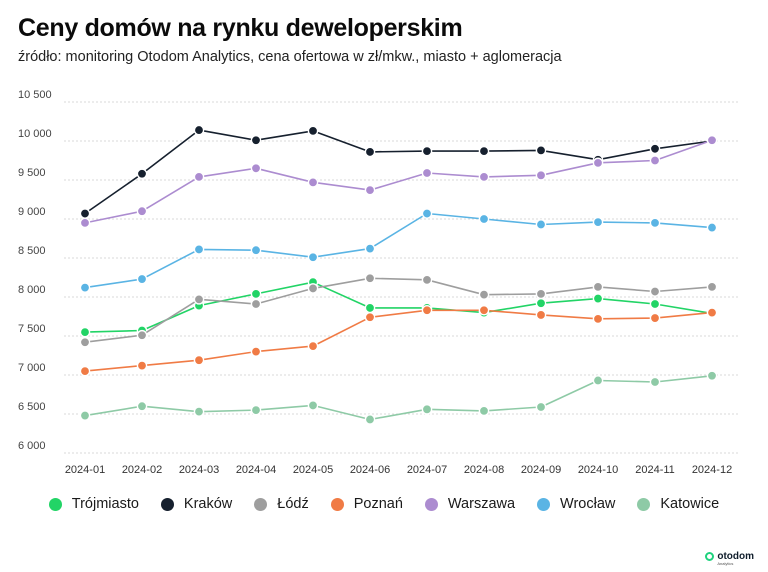 The height and width of the screenshot is (572, 768). Describe the element at coordinates (427, 470) in the screenshot. I see `x-tick-label: 2024-07` at that location.